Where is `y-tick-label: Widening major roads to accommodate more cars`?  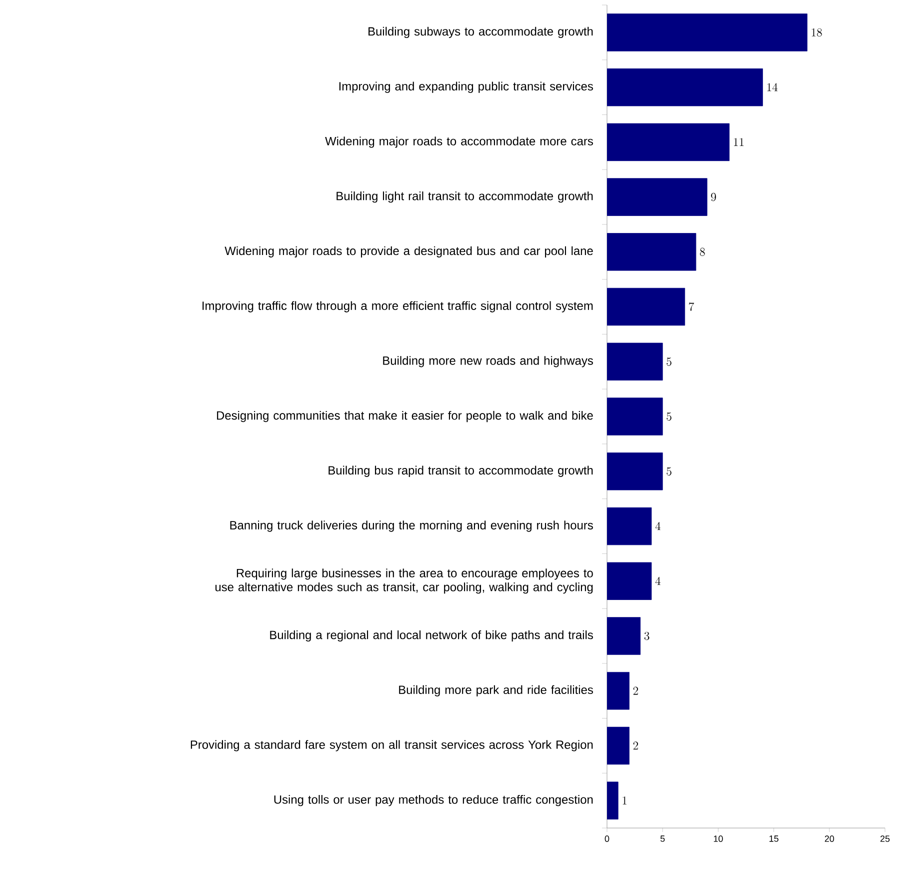
y-tick-label: Widening major roads to accommodate more cars is located at coordinates (459, 142).